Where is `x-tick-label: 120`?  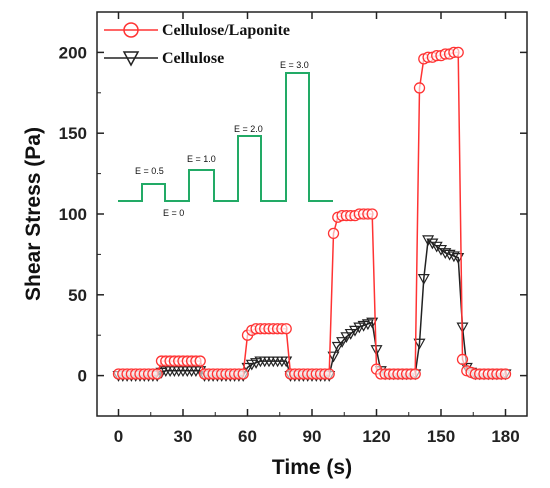
x-tick-label: 120 is located at coordinates (376, 436).